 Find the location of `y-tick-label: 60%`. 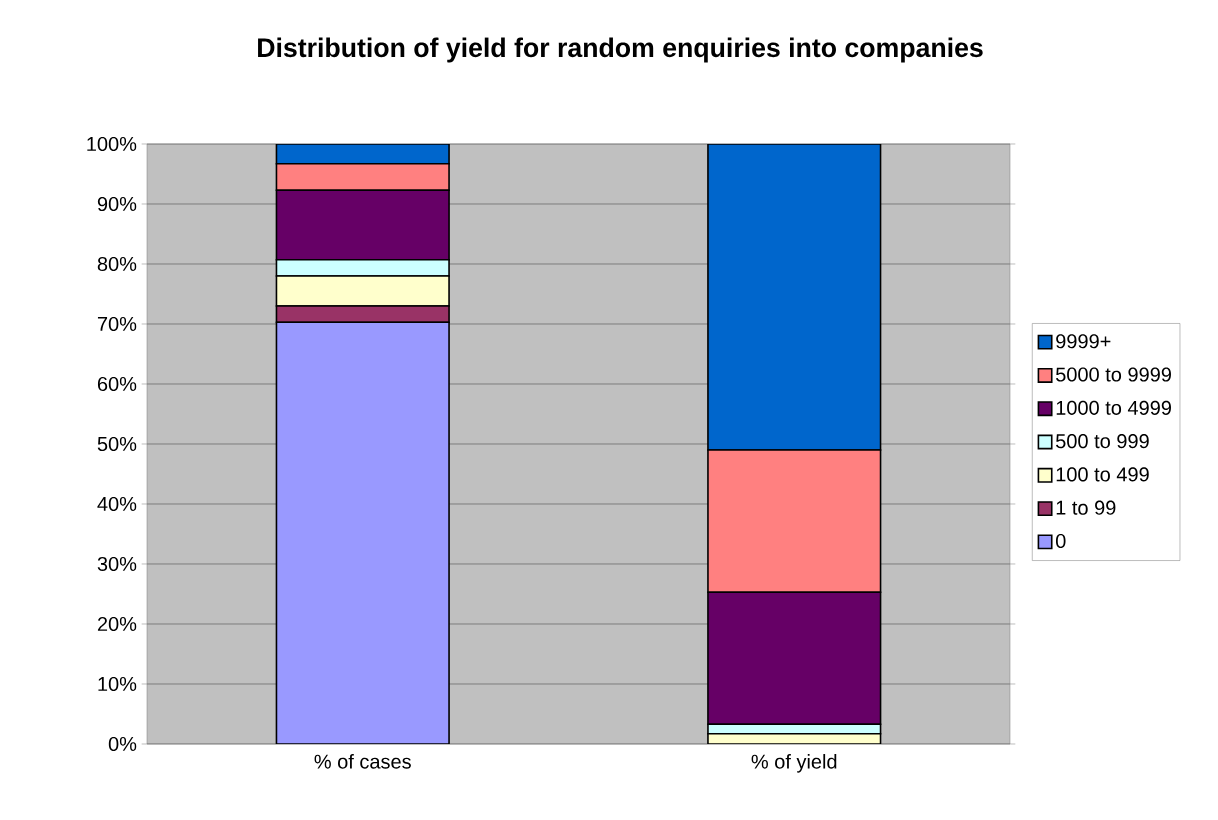

y-tick-label: 60% is located at coordinates (117, 384).